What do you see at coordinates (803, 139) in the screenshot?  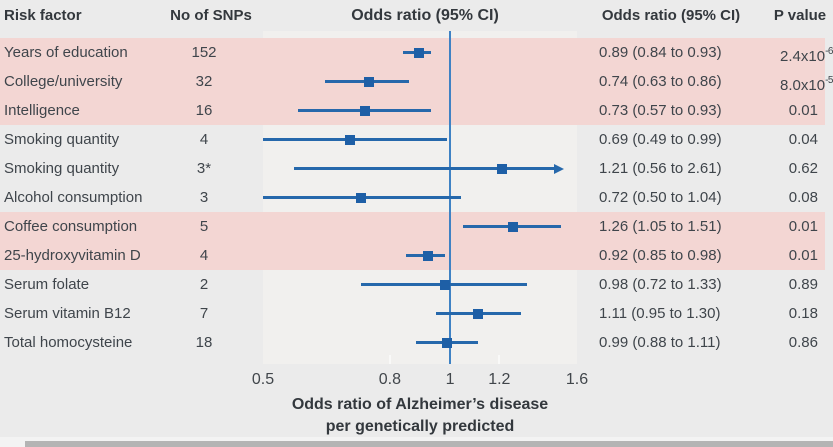 I see `p-value-base: 0.04` at bounding box center [803, 139].